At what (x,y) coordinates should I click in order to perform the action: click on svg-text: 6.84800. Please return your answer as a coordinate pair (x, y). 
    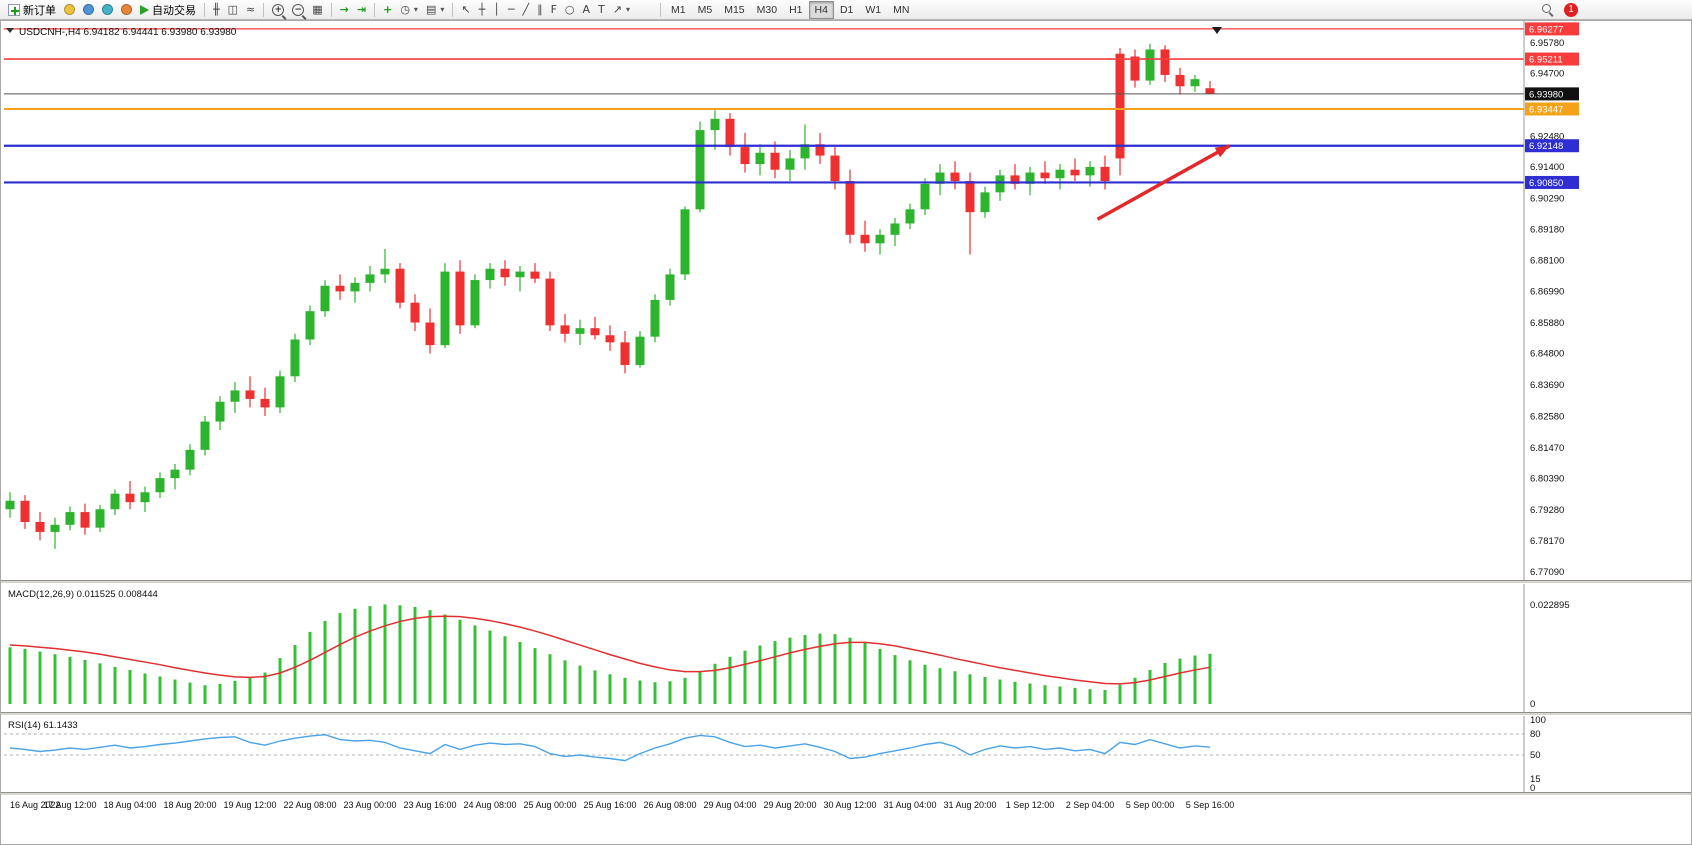
    Looking at the image, I should click on (1547, 354).